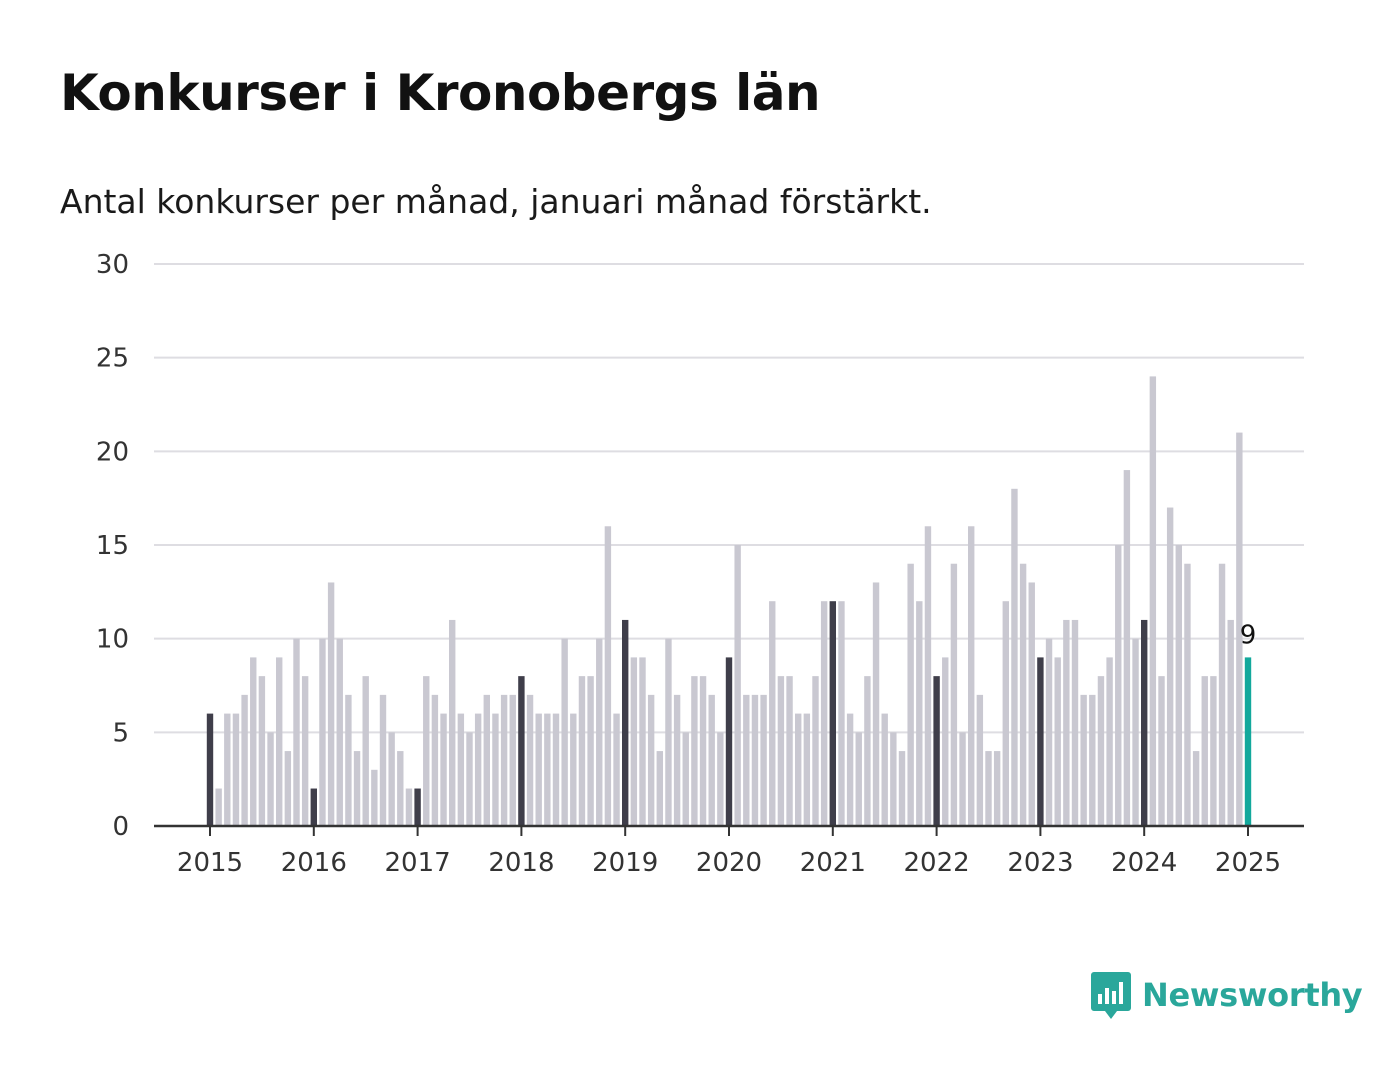  I want to click on latest-value-label: 9, so click(1248, 635).